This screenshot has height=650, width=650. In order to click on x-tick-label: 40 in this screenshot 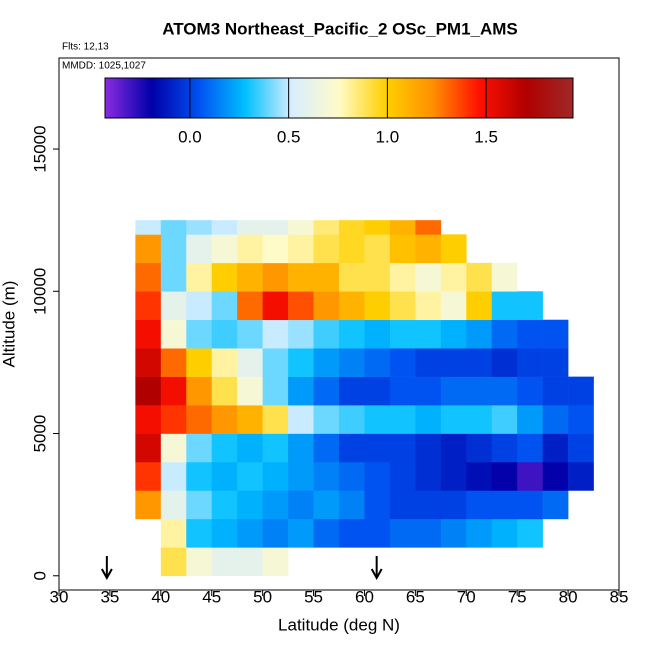, I will do `click(160, 596)`.